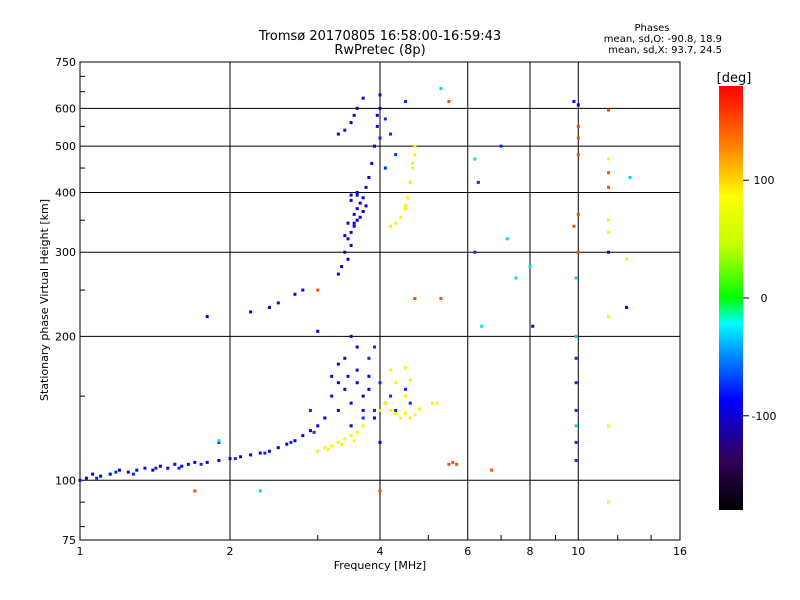 The height and width of the screenshot is (600, 800). I want to click on y-tick-label: 750, so click(65, 62).